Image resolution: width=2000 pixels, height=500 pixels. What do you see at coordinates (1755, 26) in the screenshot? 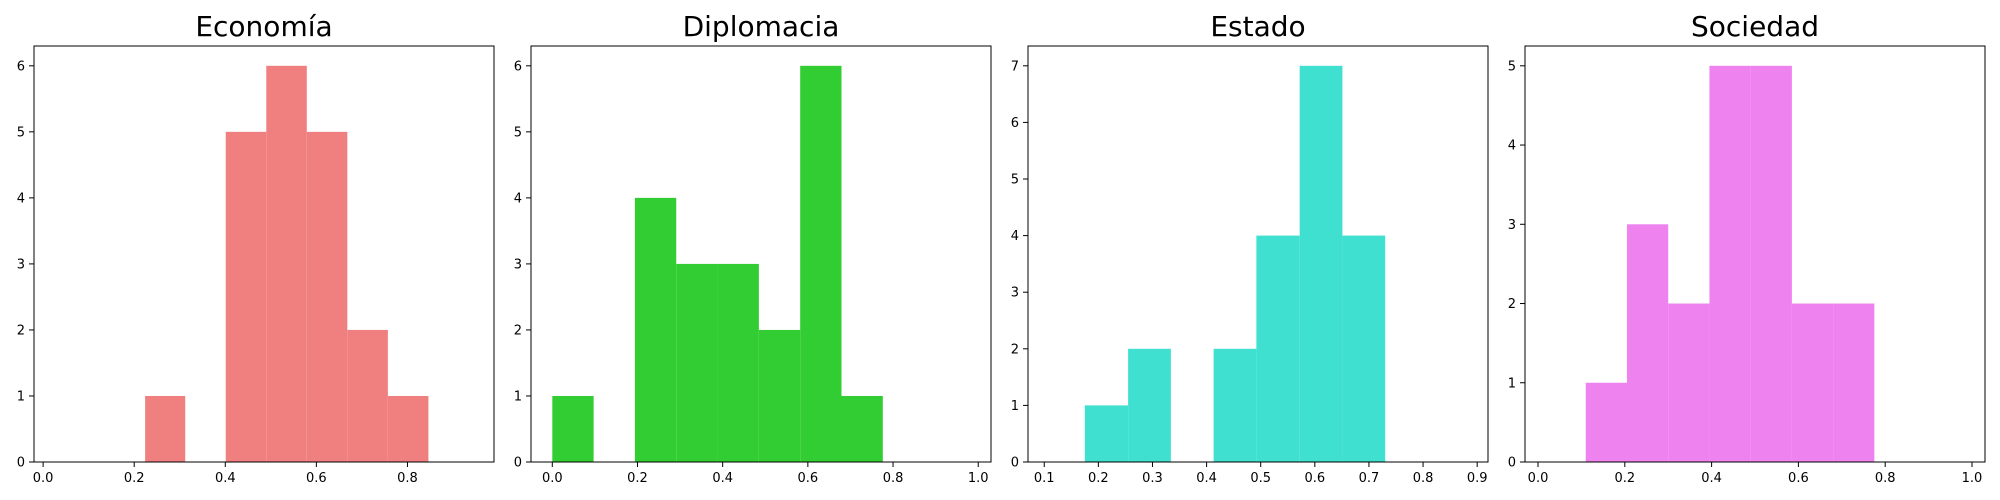
I see `chart-title: Sociedad` at bounding box center [1755, 26].